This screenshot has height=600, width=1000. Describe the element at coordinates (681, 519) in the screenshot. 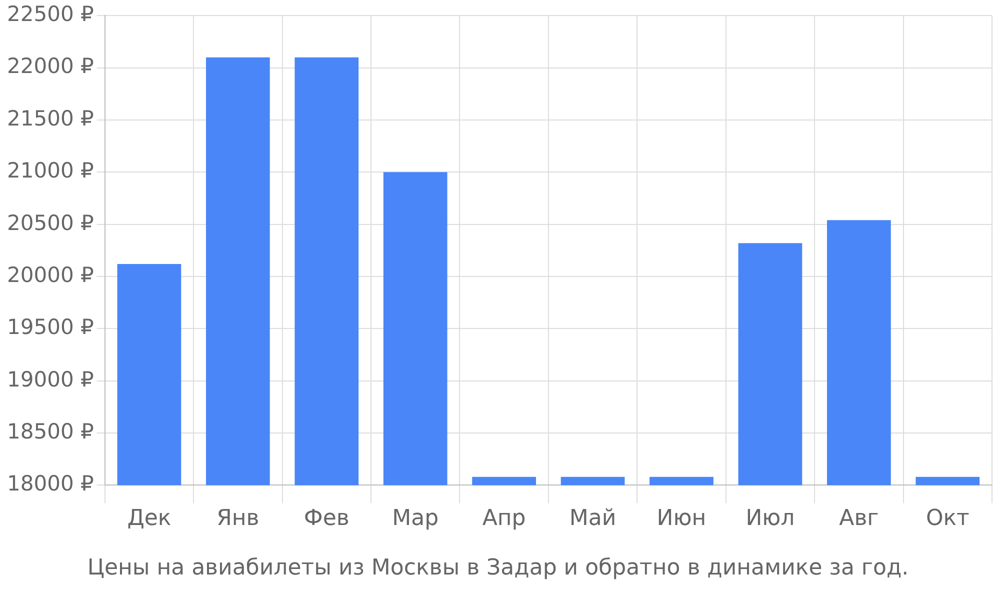

I see `x-tick-label: Июн` at that location.